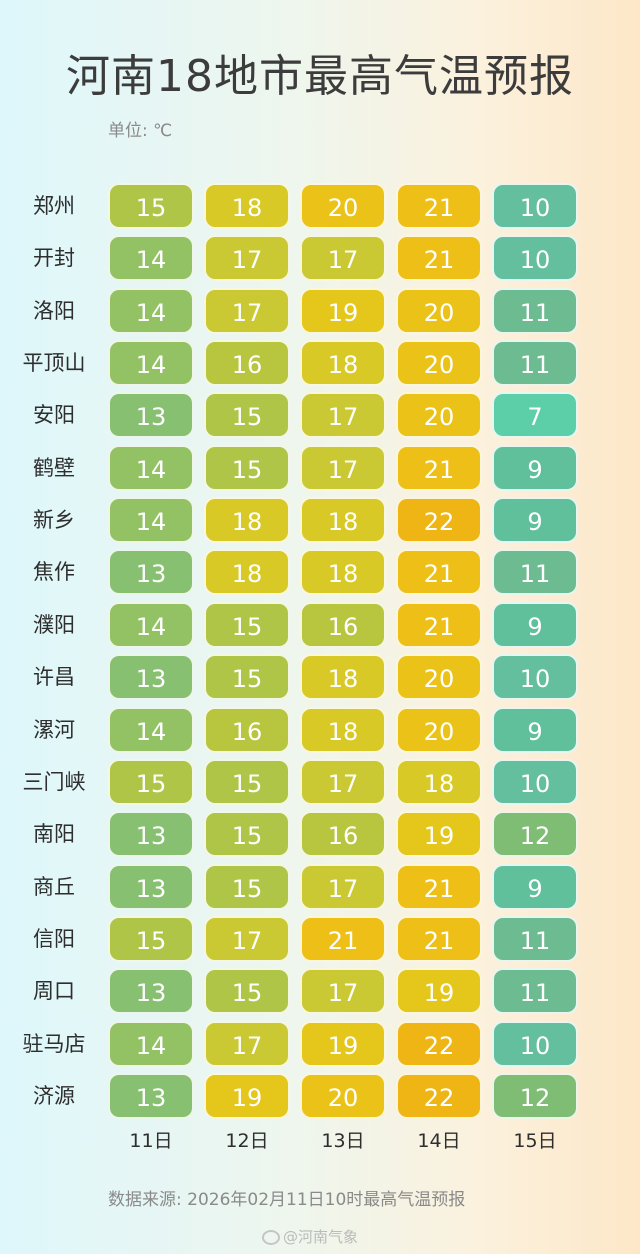 The width and height of the screenshot is (640, 1254). Describe the element at coordinates (247, 1141) in the screenshot. I see `day-label: 12日` at that location.